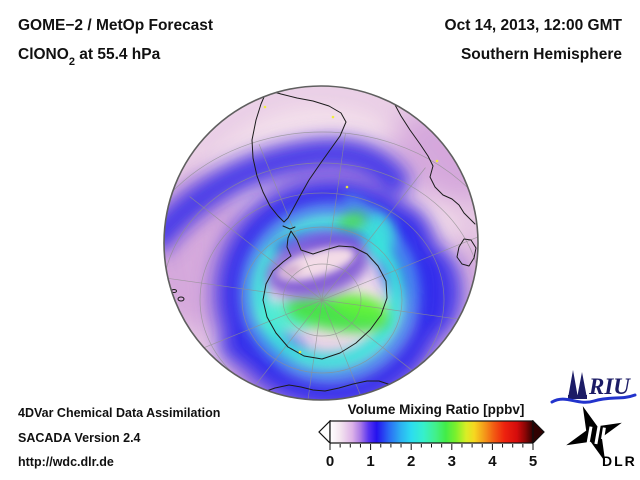 The image size is (640, 480). What do you see at coordinates (299, 156) in the screenshot?
I see `coast-south-america` at bounding box center [299, 156].